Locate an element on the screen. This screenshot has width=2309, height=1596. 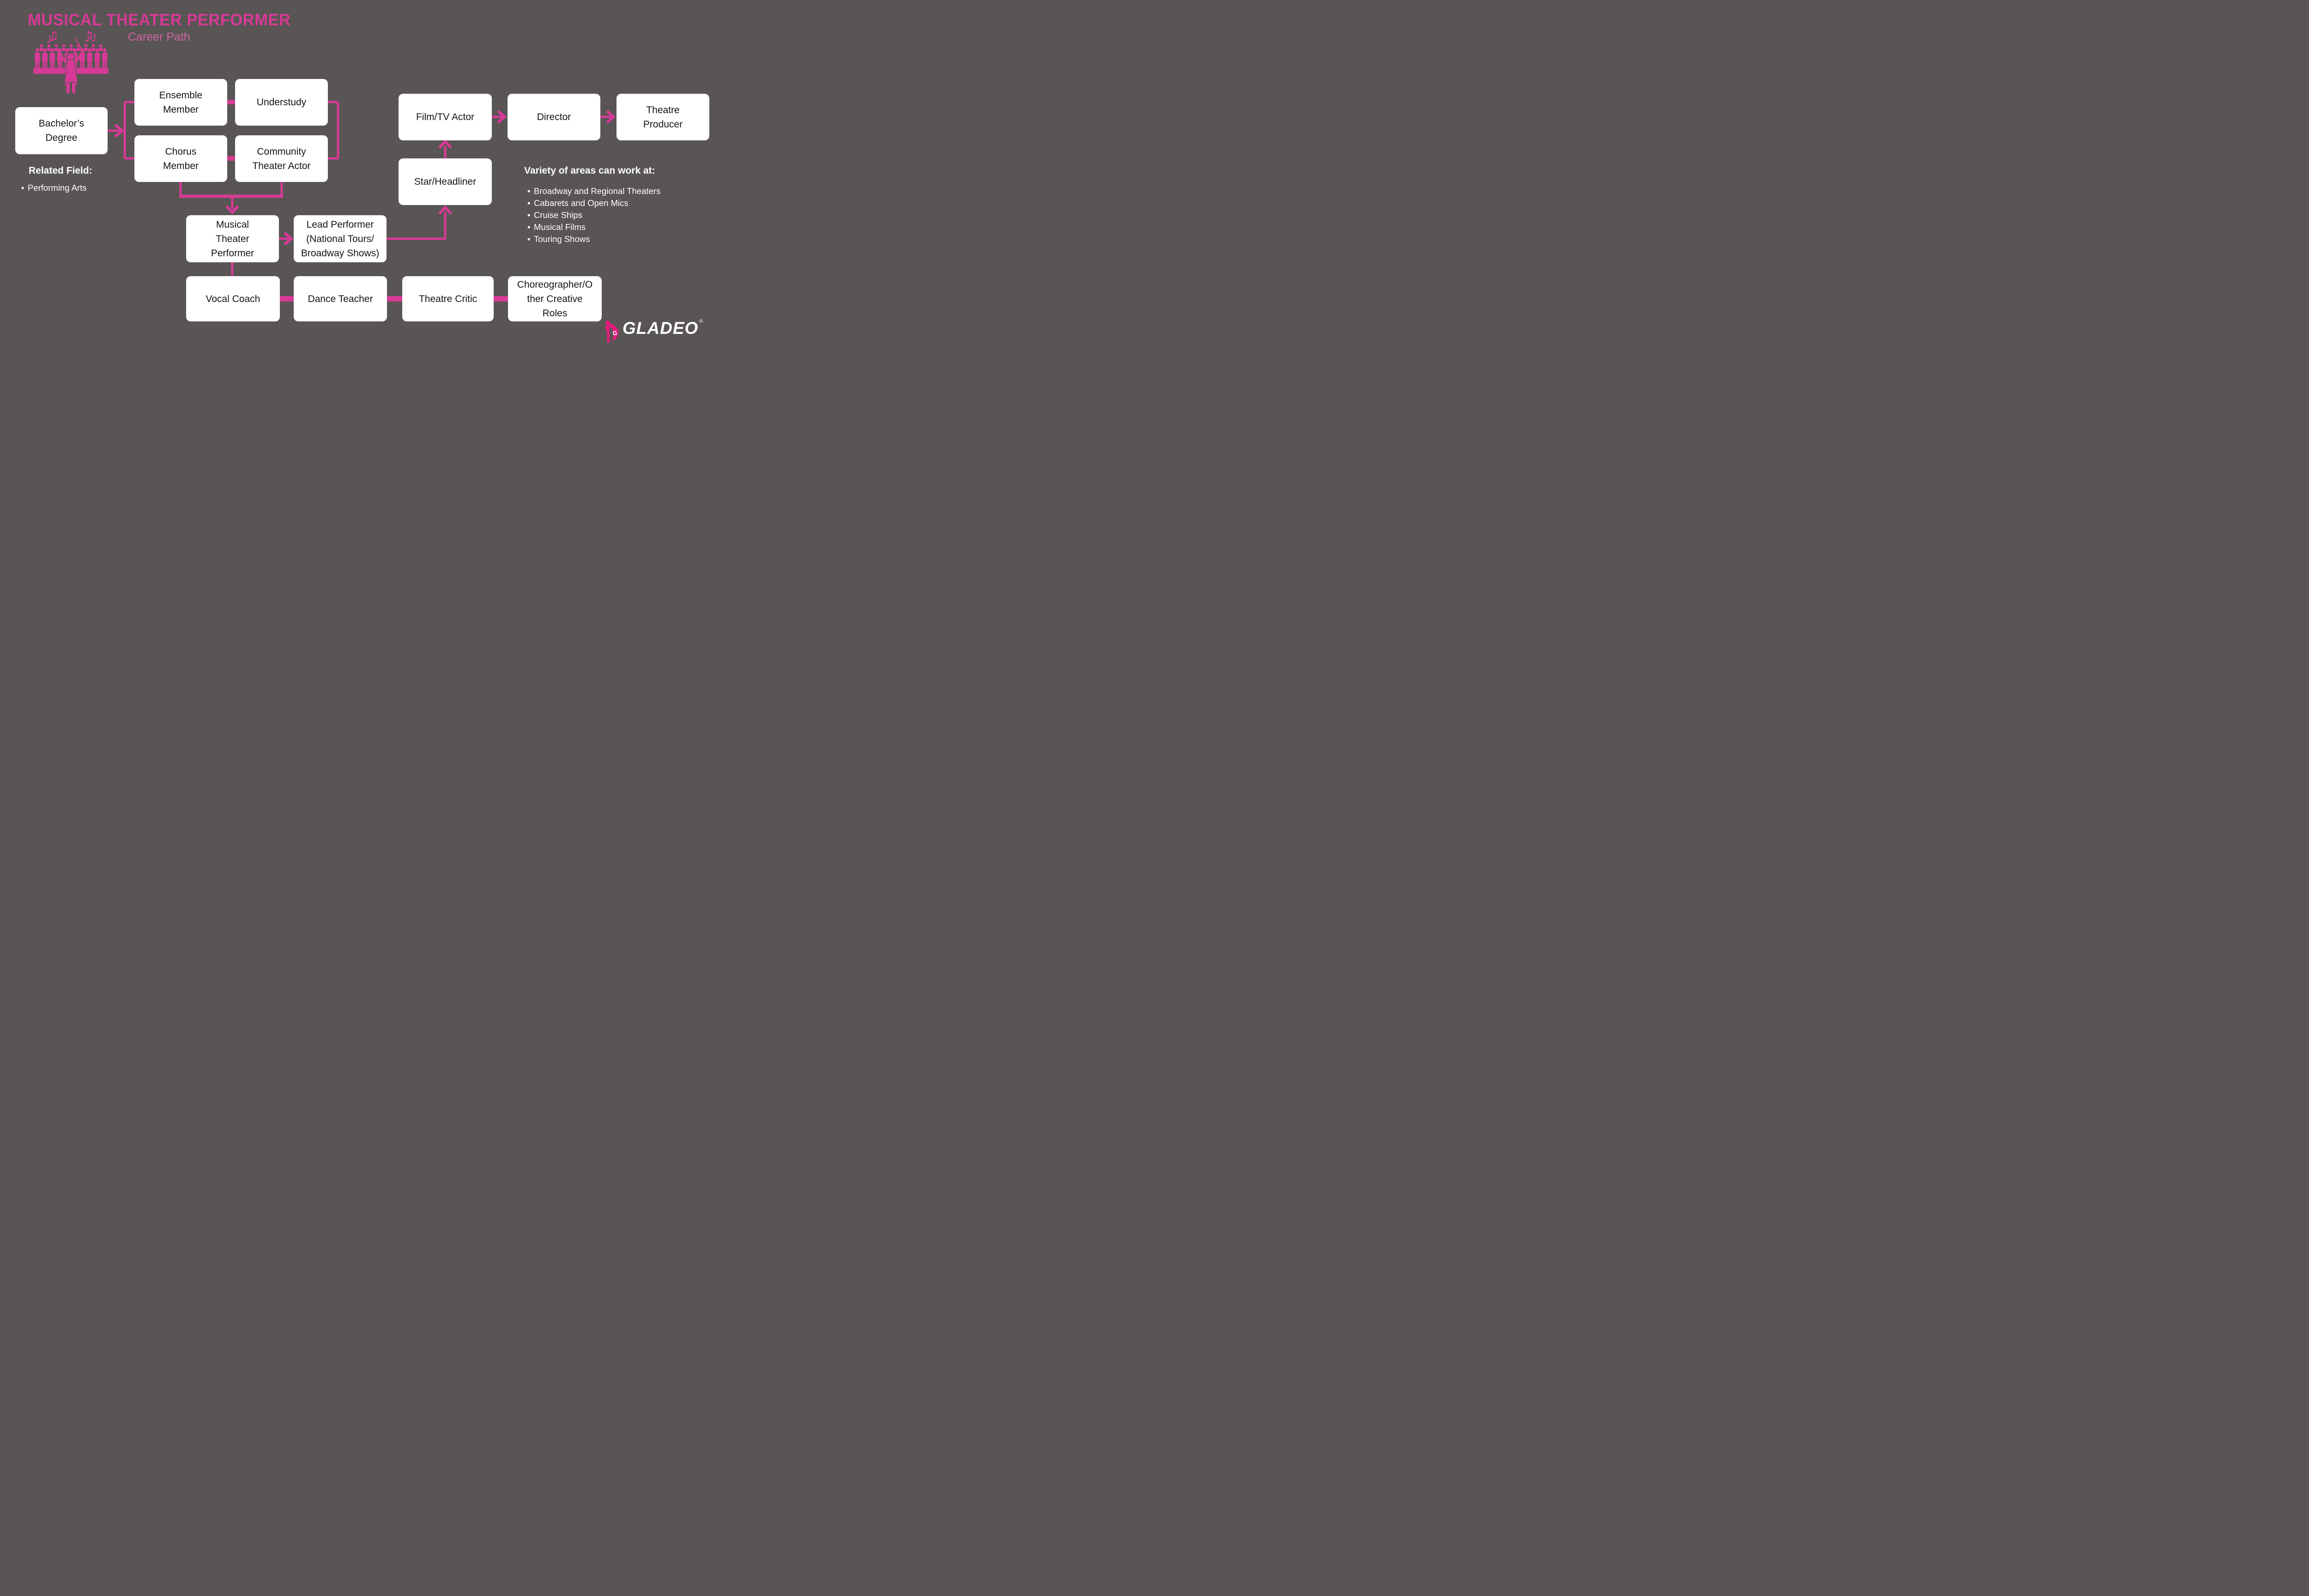
registered-trademark-symbol: ® is located at coordinates (701, 321).